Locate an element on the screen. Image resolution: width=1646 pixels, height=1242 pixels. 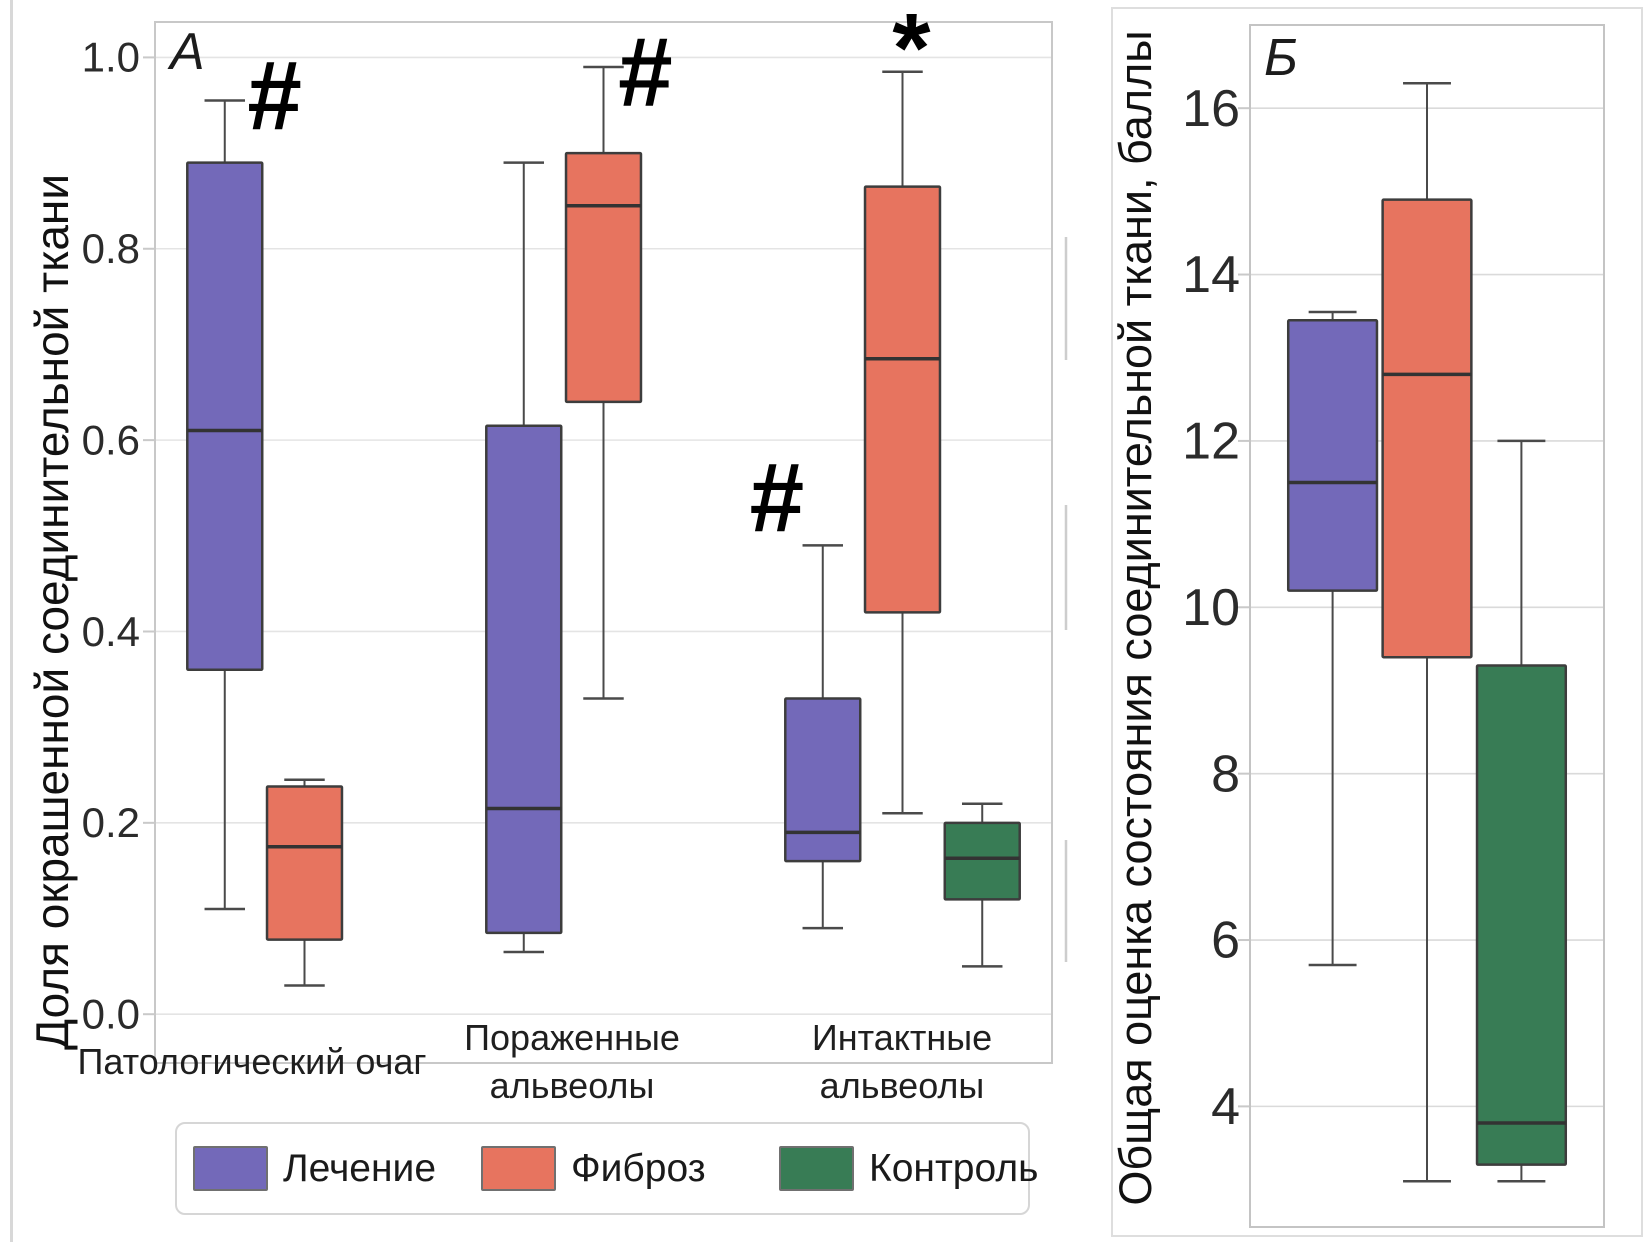
legend-label-fibrosis: Фиброз is located at coordinates (638, 1168).